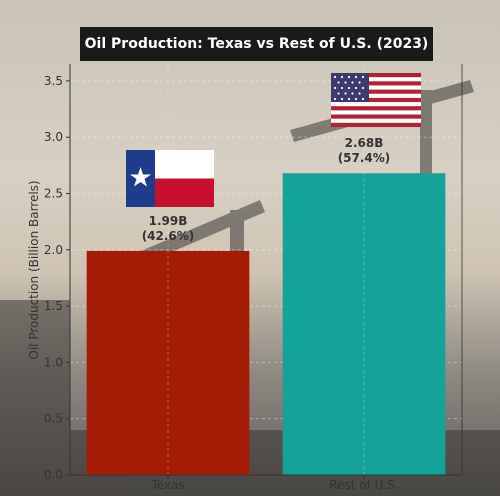 The width and height of the screenshot is (500, 496). Describe the element at coordinates (364, 150) in the screenshot. I see `data-label: 2.68B (57.4%)` at that location.